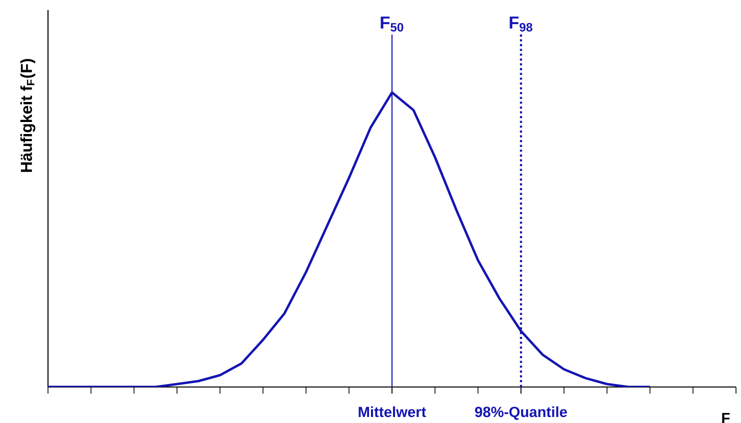 The width and height of the screenshot is (741, 423). I want to click on ref-line-label: F$_{50}$, so click(392, 24).